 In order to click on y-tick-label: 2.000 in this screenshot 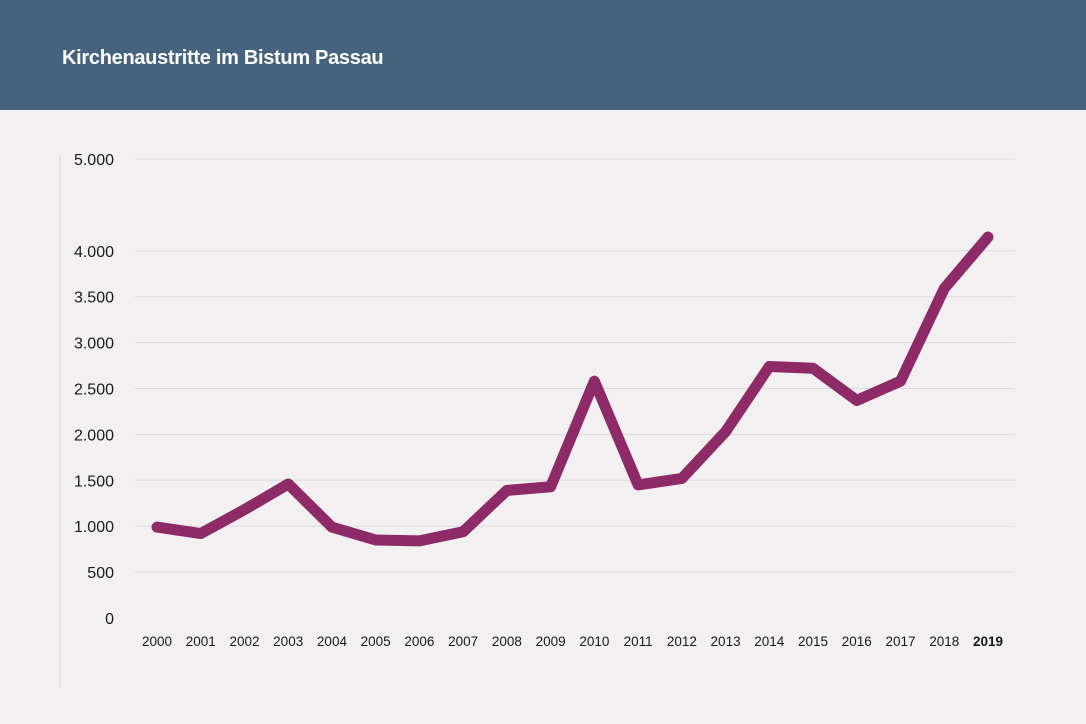, I will do `click(94, 435)`.